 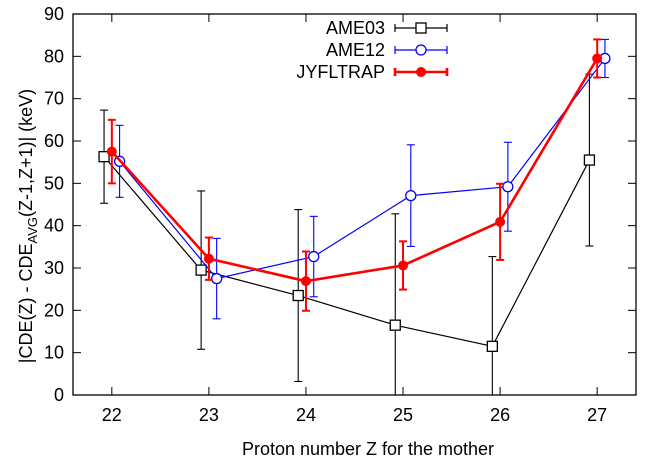 What do you see at coordinates (355, 28) in the screenshot?
I see `legend-label-ame03: AME03` at bounding box center [355, 28].